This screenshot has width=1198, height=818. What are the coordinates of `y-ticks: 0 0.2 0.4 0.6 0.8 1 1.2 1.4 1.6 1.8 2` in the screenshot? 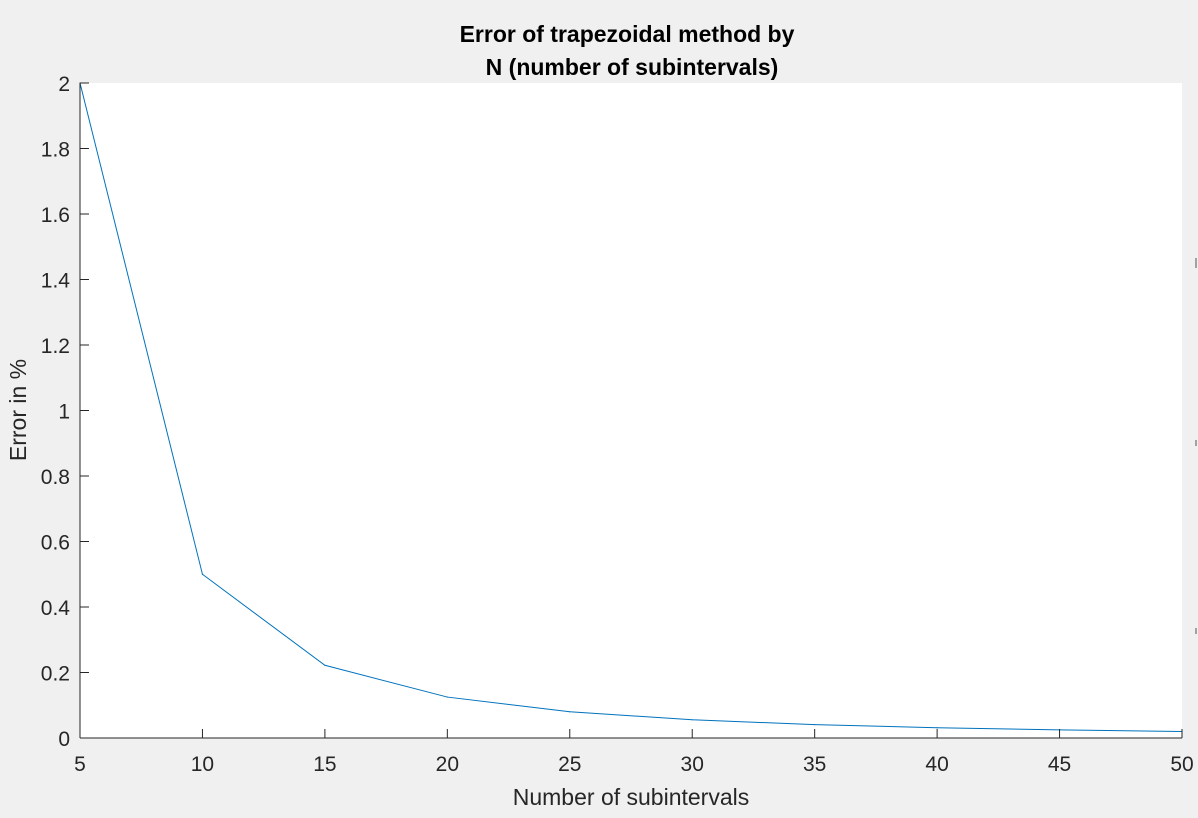 It's located at (65, 412).